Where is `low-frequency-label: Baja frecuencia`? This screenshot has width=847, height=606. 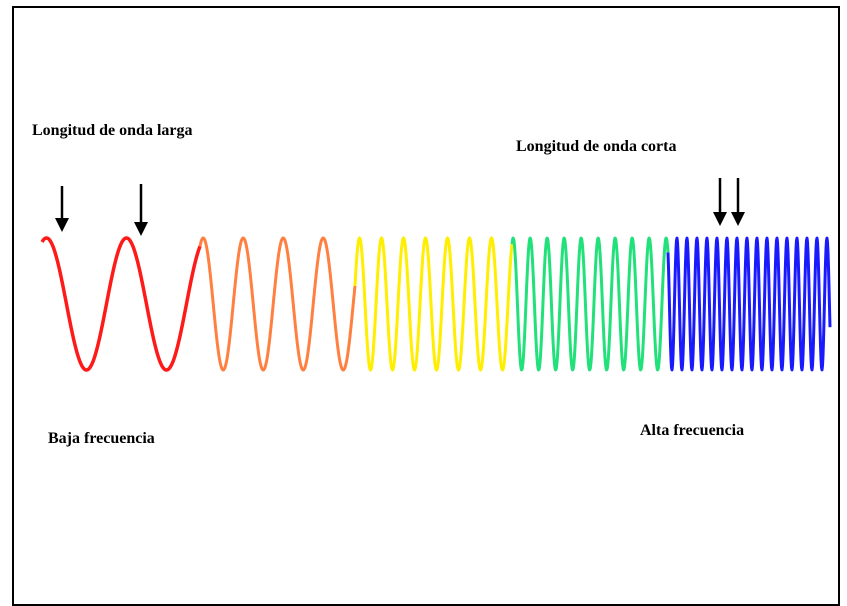
low-frequency-label: Baja frecuencia is located at coordinates (101, 438).